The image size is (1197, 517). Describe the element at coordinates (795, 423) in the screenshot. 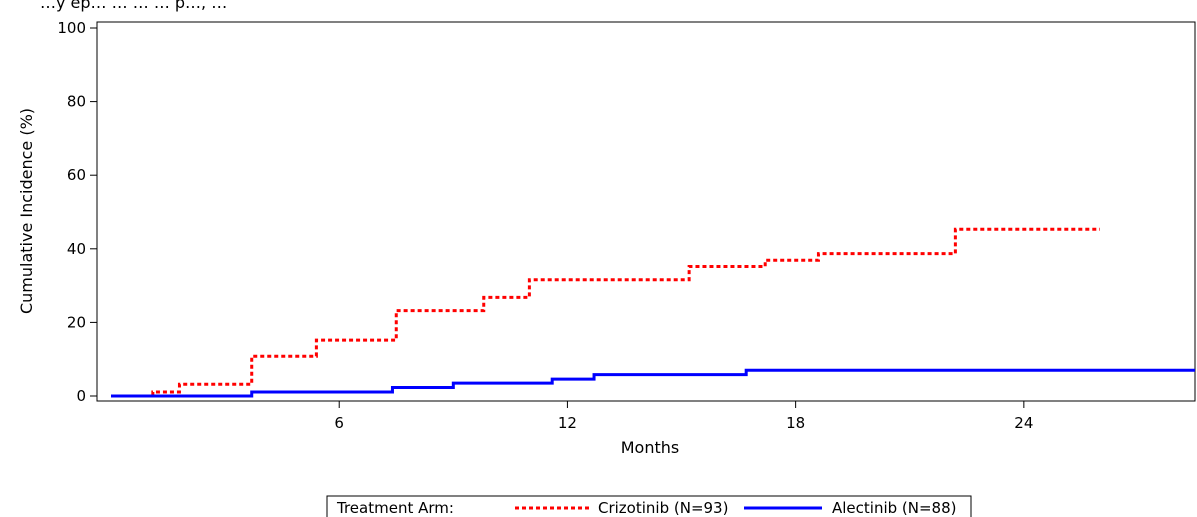

I see `x-tick-label: 18` at that location.